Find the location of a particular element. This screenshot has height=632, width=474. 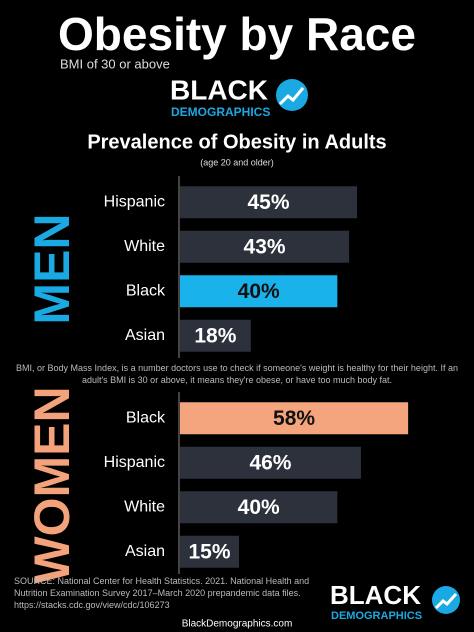

value-label: 18% is located at coordinates (215, 335).